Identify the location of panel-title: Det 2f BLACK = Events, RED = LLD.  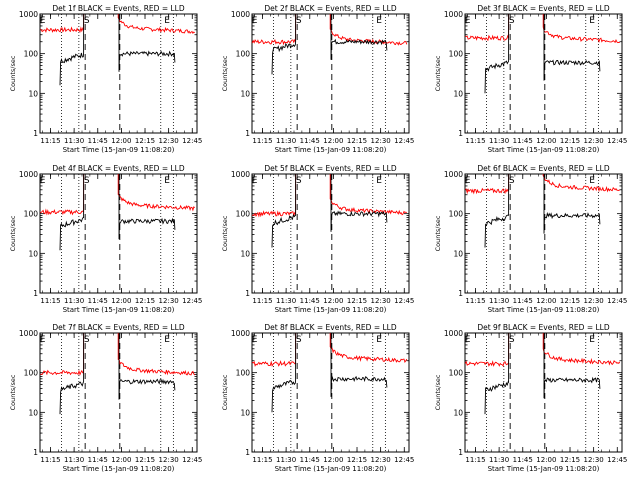
(330, 8).